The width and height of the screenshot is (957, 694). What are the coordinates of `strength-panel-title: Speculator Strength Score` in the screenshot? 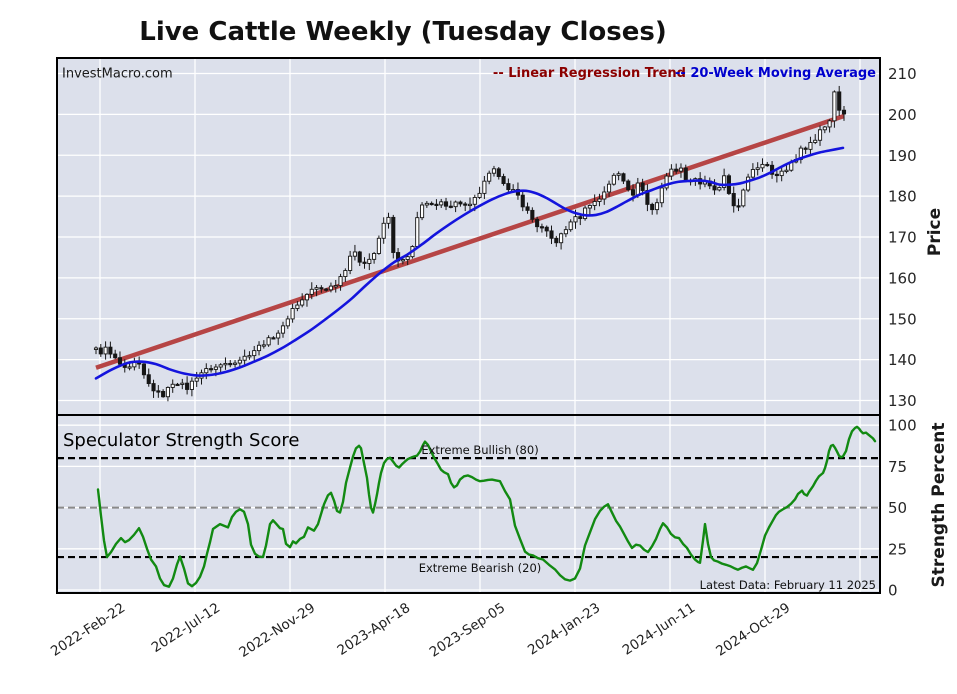 It's located at (181, 440).